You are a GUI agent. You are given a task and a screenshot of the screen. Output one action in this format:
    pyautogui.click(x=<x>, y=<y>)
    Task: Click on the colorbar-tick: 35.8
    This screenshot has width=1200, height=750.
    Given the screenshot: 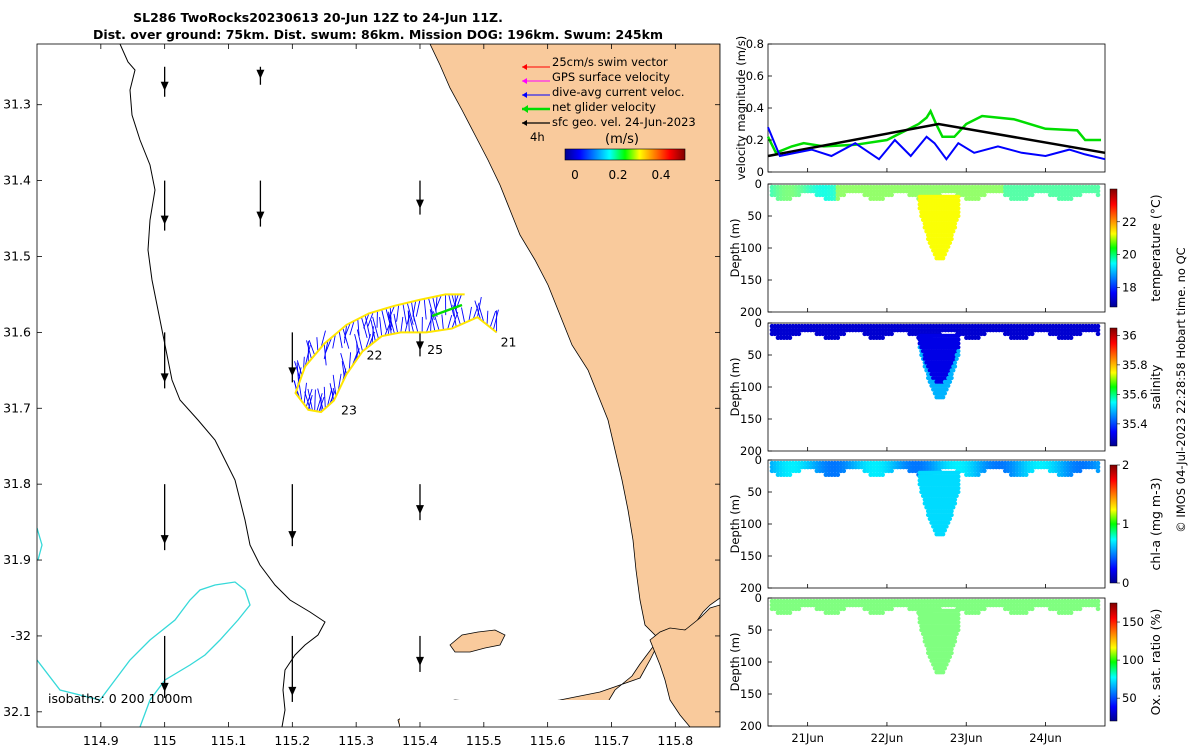 What is the action you would take?
    pyautogui.click(x=1135, y=365)
    